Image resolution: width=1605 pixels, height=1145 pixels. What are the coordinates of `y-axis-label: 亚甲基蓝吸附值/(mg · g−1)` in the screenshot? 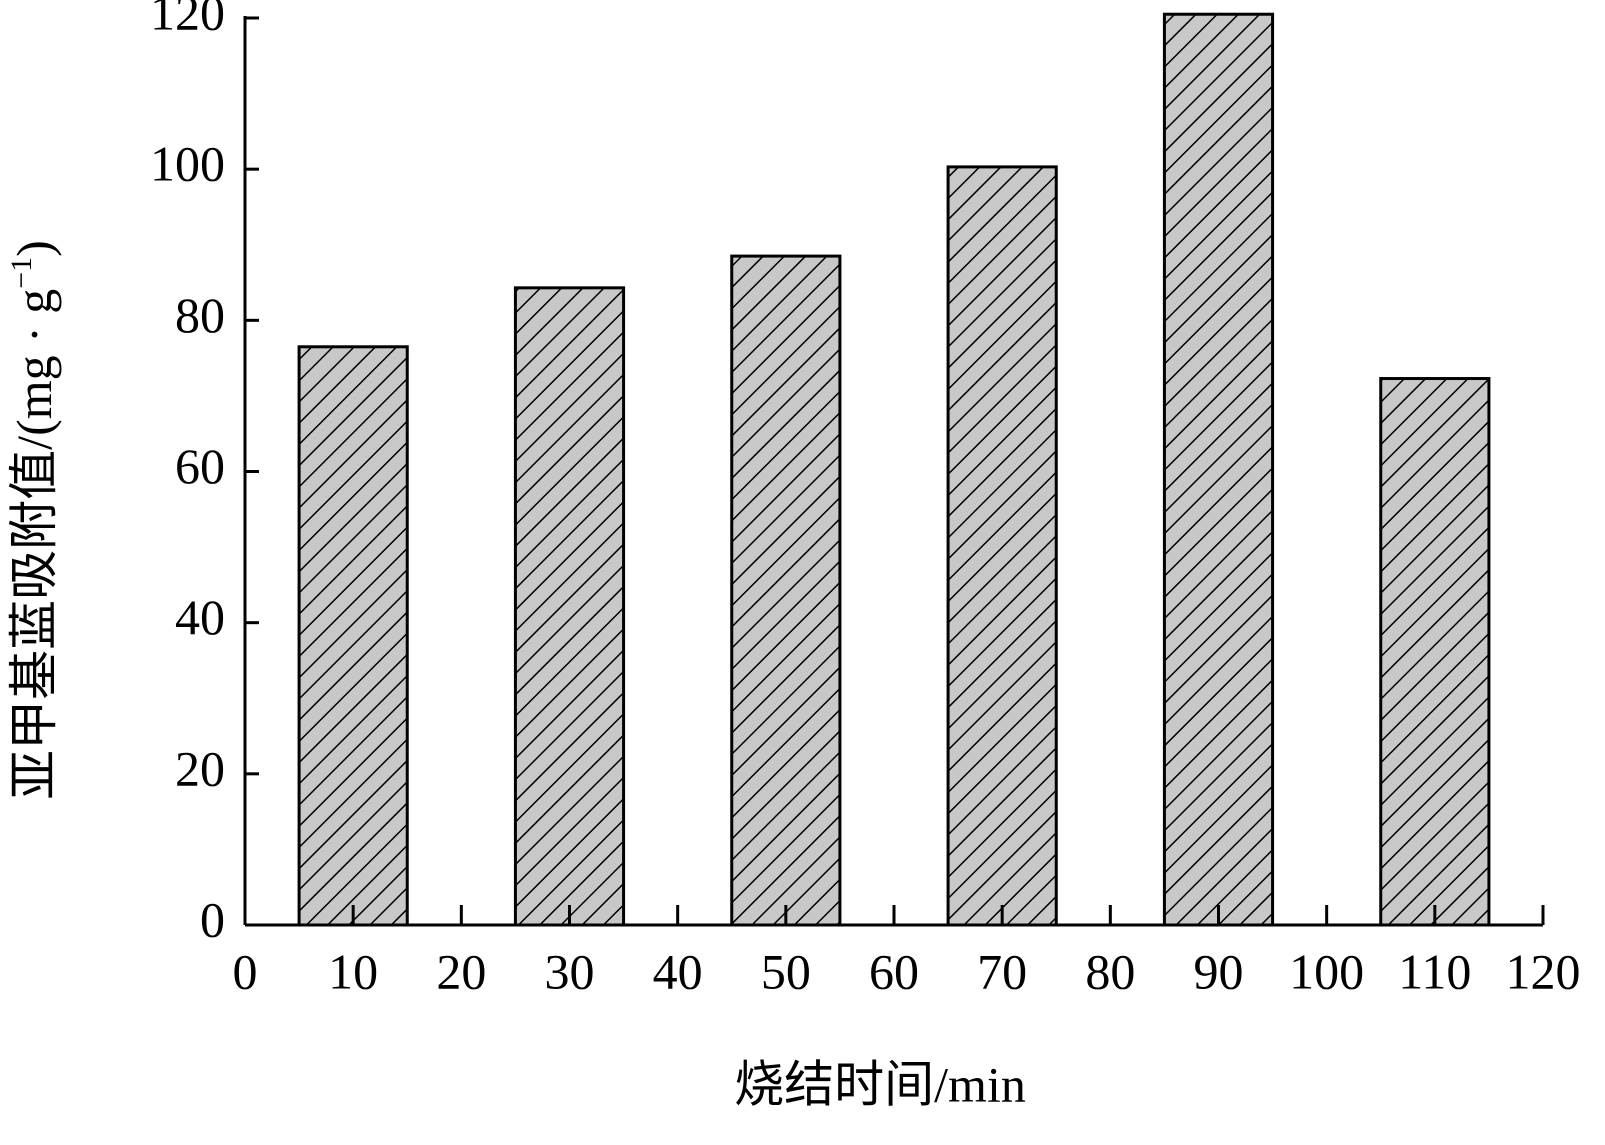 It's located at (34, 520).